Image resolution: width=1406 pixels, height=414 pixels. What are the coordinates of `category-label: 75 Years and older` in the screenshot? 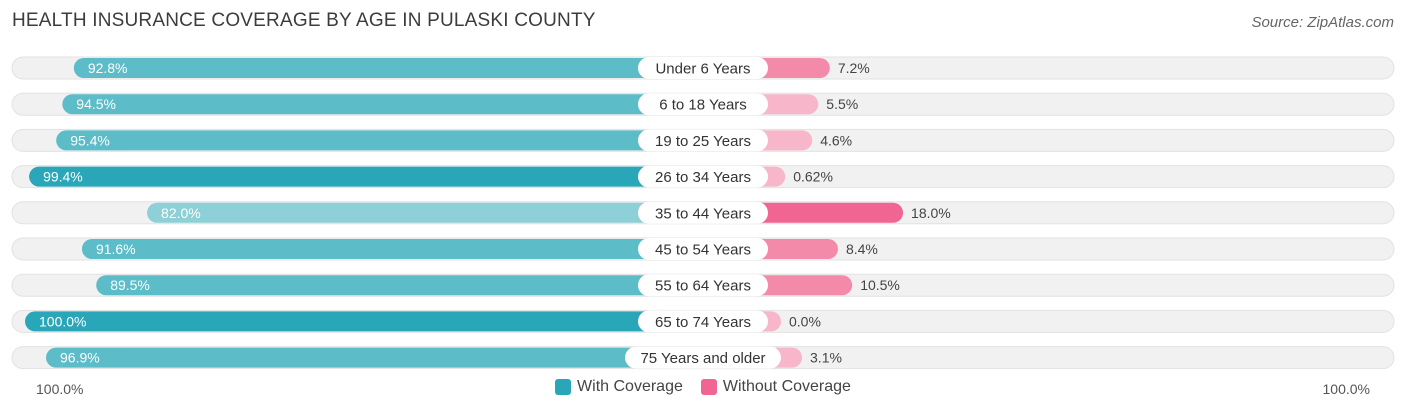 It's located at (702, 358).